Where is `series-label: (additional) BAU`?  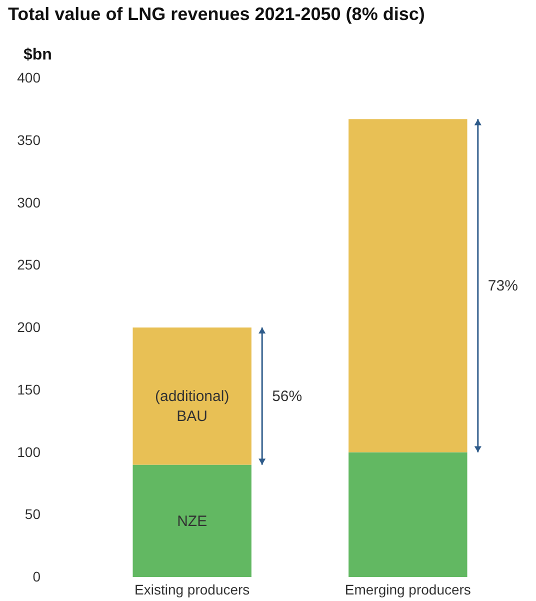 series-label: (additional) BAU is located at coordinates (192, 407).